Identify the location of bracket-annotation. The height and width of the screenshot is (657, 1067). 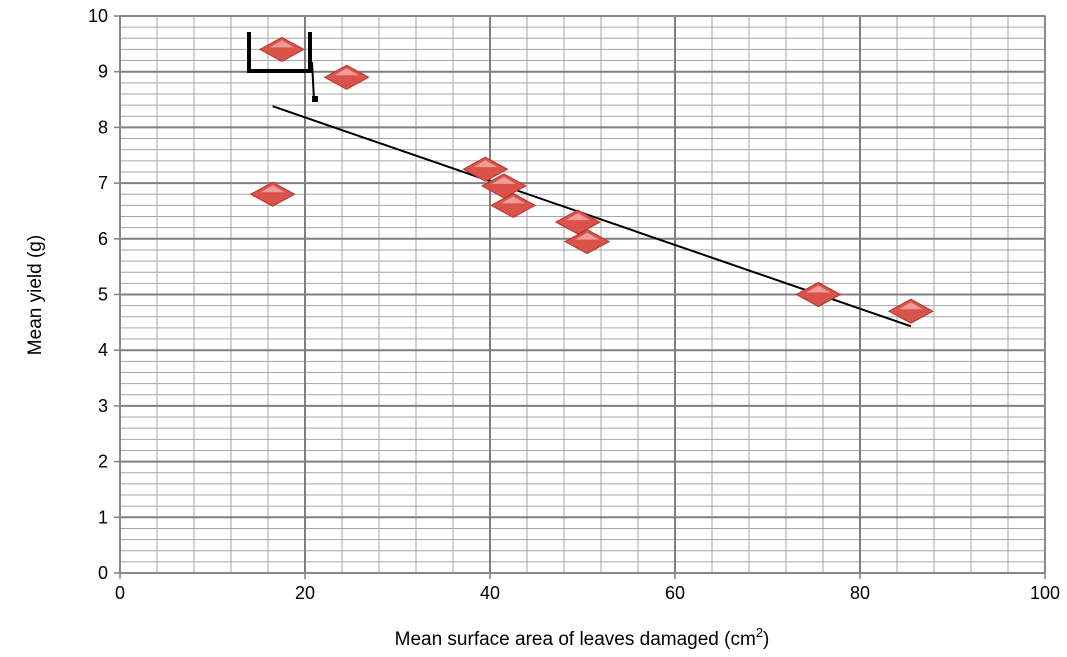
(282, 67).